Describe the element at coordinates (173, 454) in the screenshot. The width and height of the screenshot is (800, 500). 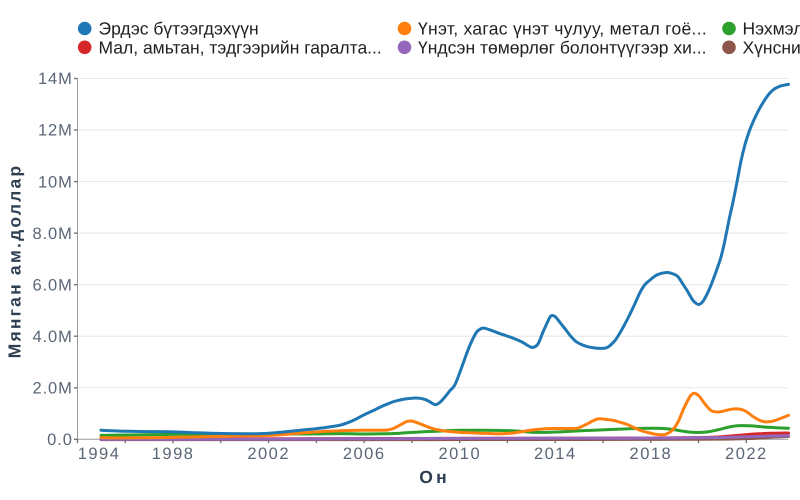
I see `svg-text: 1998` at that location.